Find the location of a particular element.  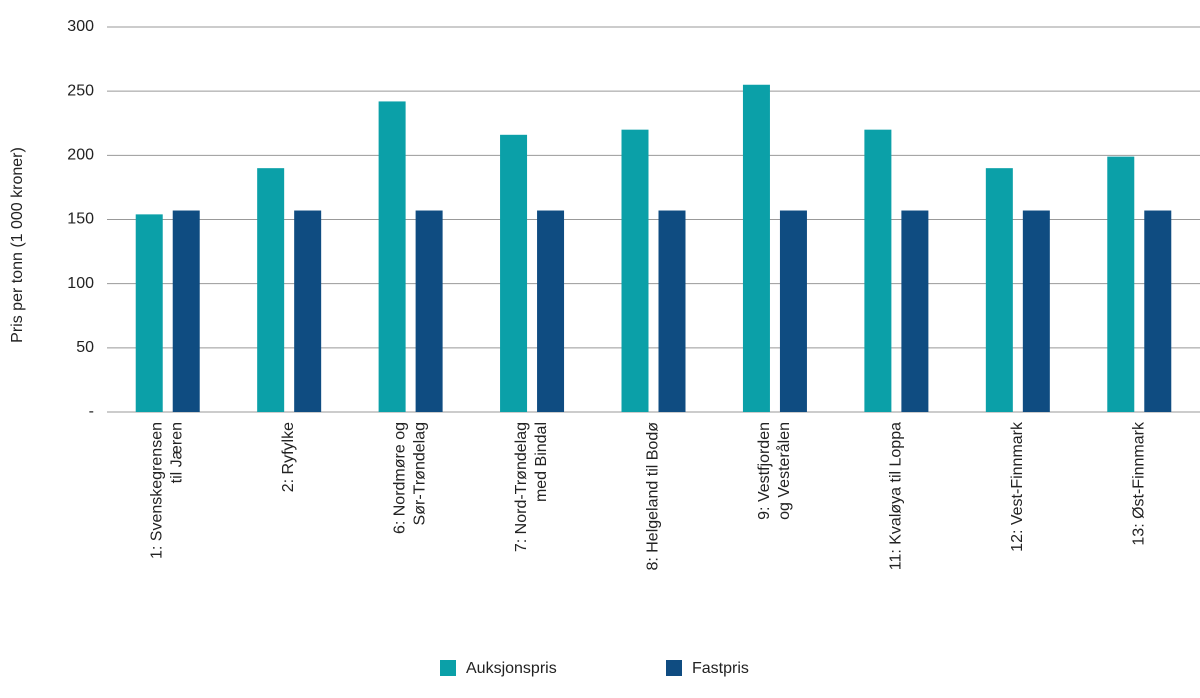

x-tick-group: 11: Kvaløya til Loppa is located at coordinates (896, 496).